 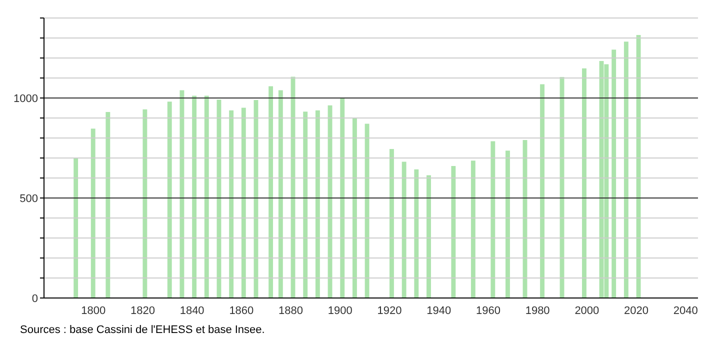 What do you see at coordinates (291, 310) in the screenshot?
I see `x-tick-label: 1880` at bounding box center [291, 310].